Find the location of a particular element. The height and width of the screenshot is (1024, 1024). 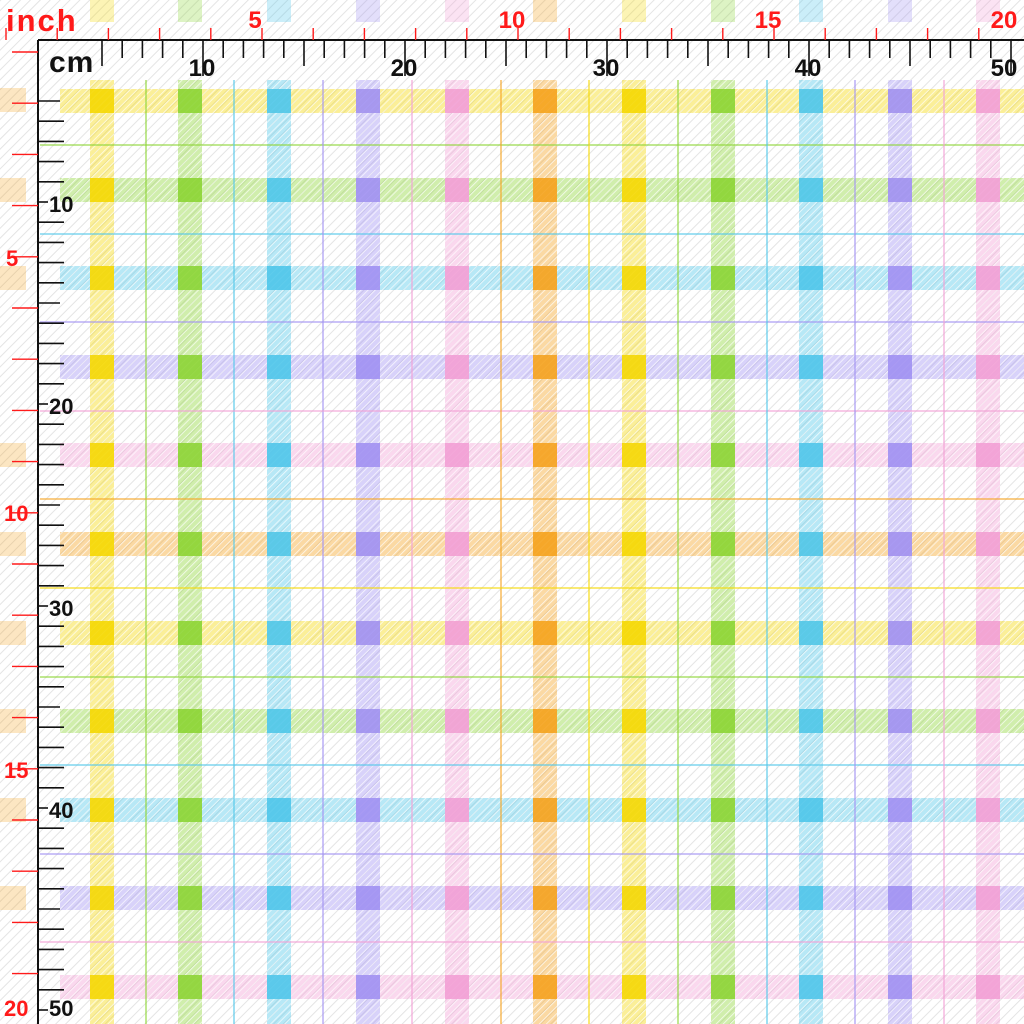

cm-top-label: 30 is located at coordinates (606, 68).